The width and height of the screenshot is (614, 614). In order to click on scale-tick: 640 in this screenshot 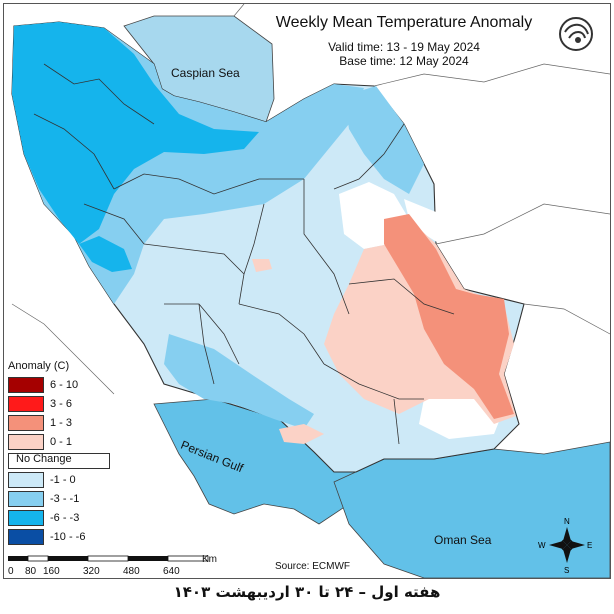, I will do `click(171, 571)`.